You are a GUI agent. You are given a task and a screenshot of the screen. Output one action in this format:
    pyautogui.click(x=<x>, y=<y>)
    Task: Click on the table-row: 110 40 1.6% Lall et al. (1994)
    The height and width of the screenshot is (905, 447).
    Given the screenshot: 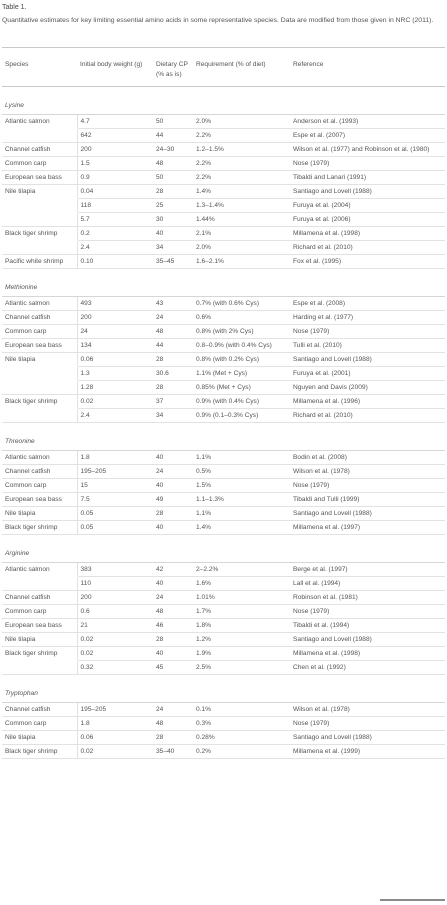 What is the action you would take?
    pyautogui.click(x=223, y=583)
    